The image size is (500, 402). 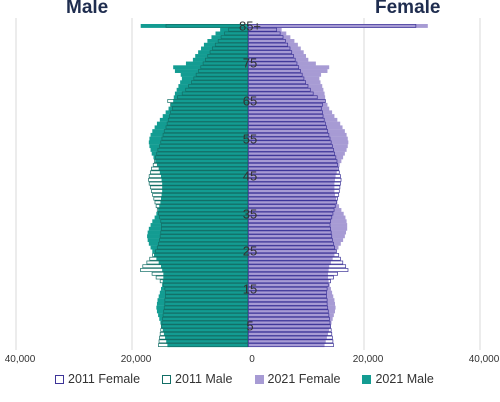 What do you see at coordinates (167, 379) in the screenshot?
I see `legend-swatch-2011-male` at bounding box center [167, 379].